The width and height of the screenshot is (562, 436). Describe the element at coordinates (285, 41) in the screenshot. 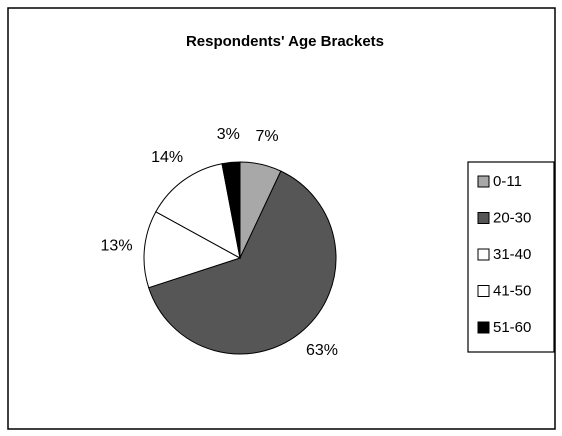

I see `chart-title: Respondents' Age Brackets` at that location.